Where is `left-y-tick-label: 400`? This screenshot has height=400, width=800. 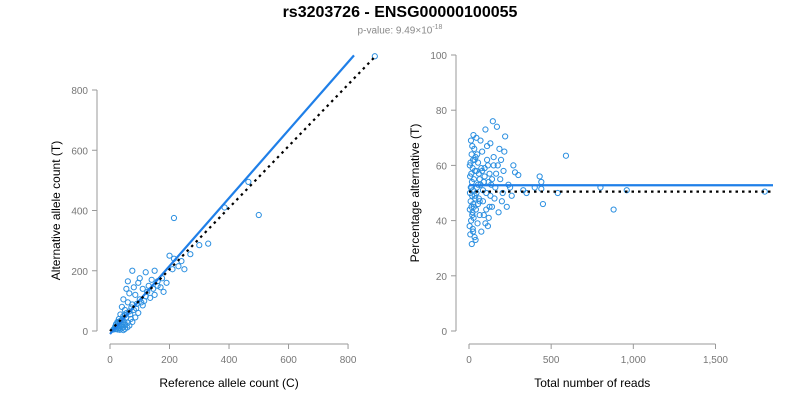
left-y-tick-label: 400 is located at coordinates (79, 212).